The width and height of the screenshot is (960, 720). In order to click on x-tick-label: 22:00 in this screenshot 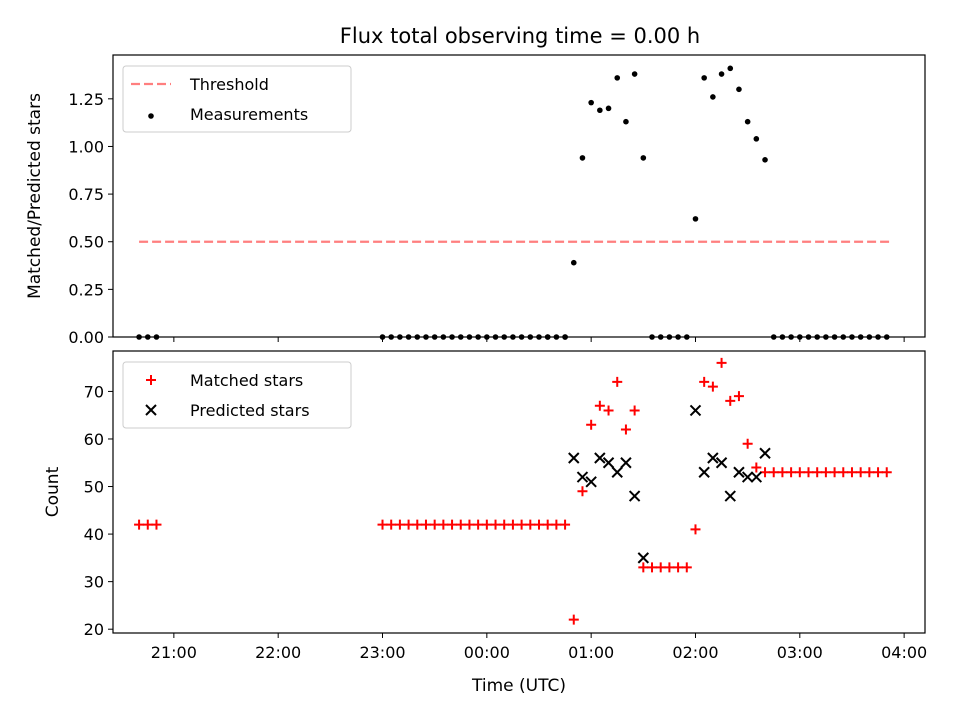, I will do `click(278, 652)`.